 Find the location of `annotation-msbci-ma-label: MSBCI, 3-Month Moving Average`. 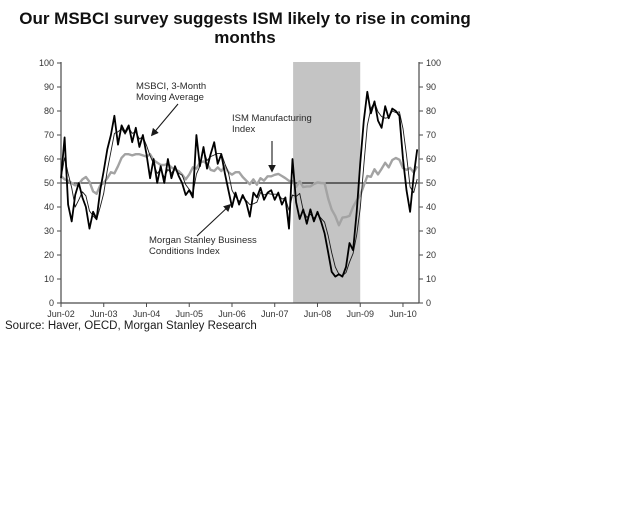

annotation-msbci-ma-label: MSBCI, 3-Month Moving Average is located at coordinates (171, 92).